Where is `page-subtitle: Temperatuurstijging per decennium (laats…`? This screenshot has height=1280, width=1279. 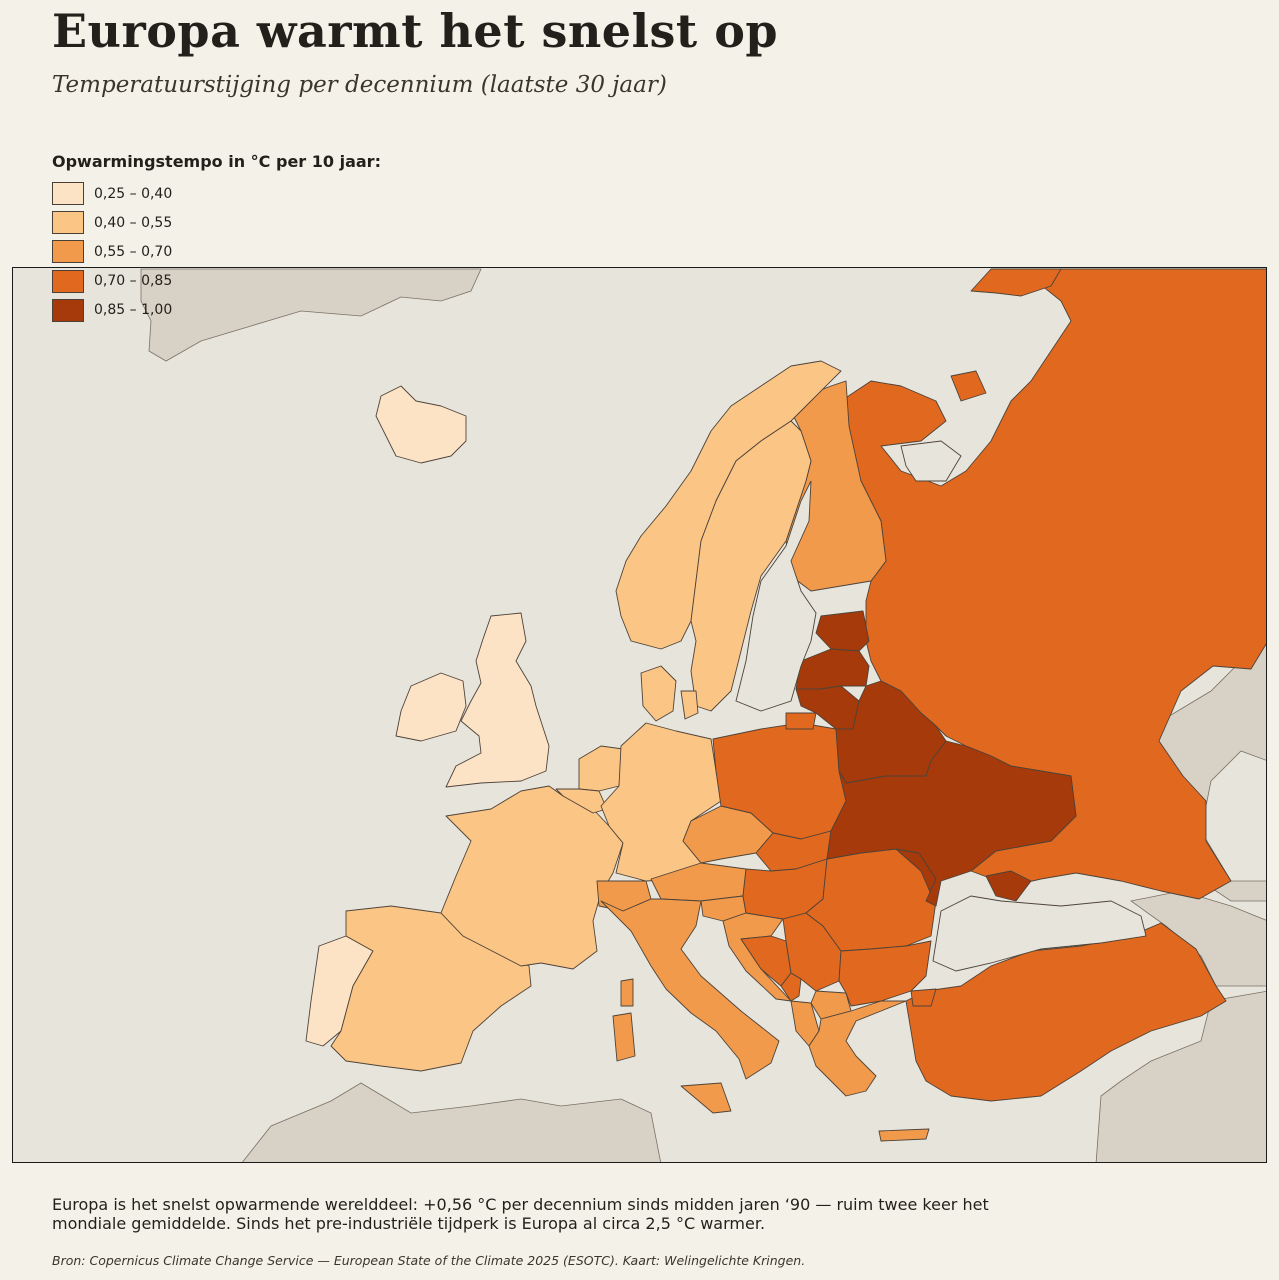
page-subtitle: Temperatuurstijging per decennium (laats… is located at coordinates (359, 85).